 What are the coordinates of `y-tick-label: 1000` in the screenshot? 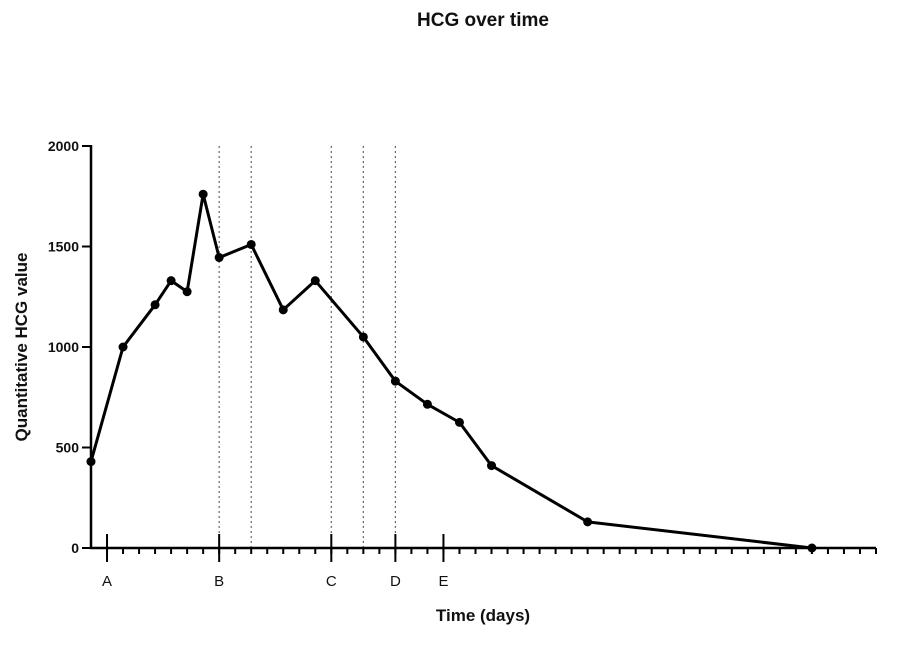 It's located at (63, 347).